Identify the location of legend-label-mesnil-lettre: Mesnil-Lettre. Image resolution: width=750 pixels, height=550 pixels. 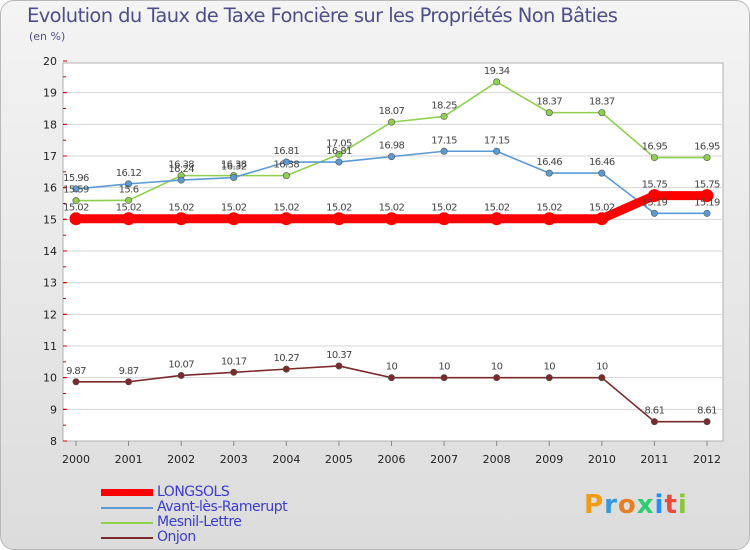
(199, 522).